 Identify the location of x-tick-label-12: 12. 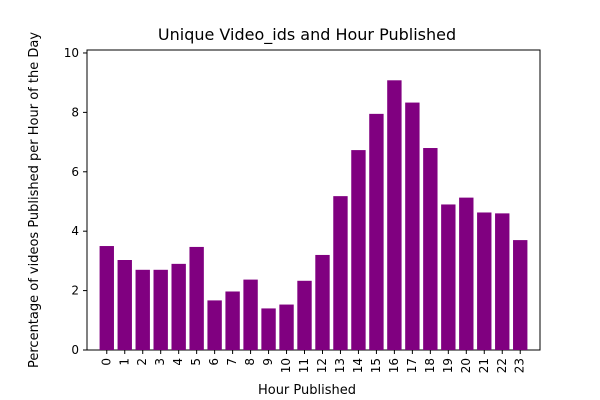
(322, 365).